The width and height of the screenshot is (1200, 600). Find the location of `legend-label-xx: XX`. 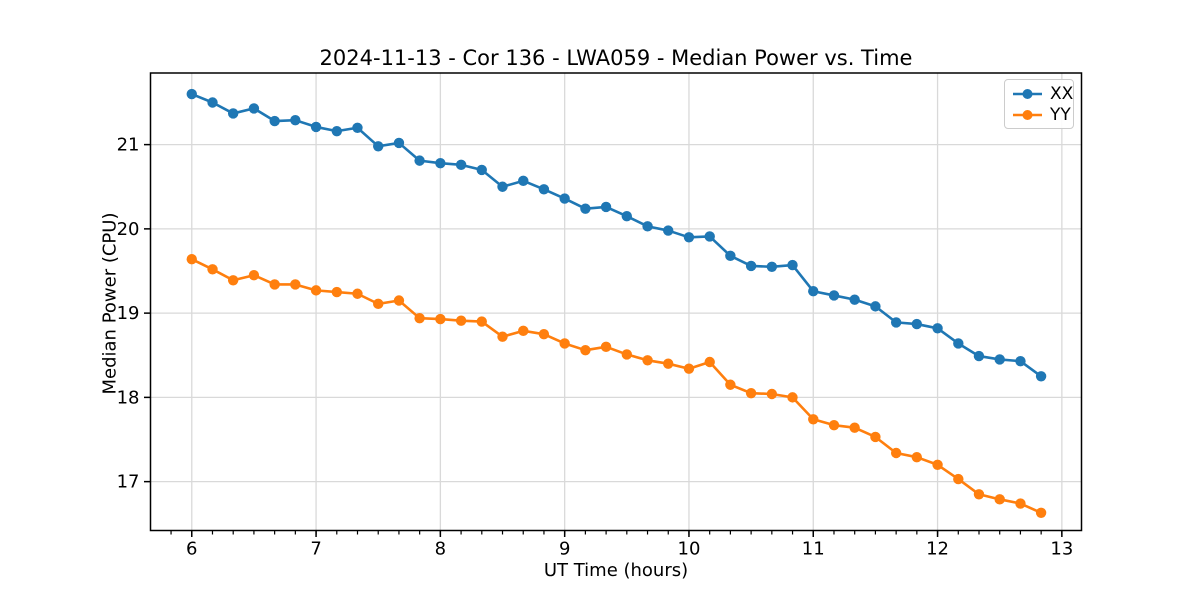

legend-label-xx: XX is located at coordinates (1062, 93).